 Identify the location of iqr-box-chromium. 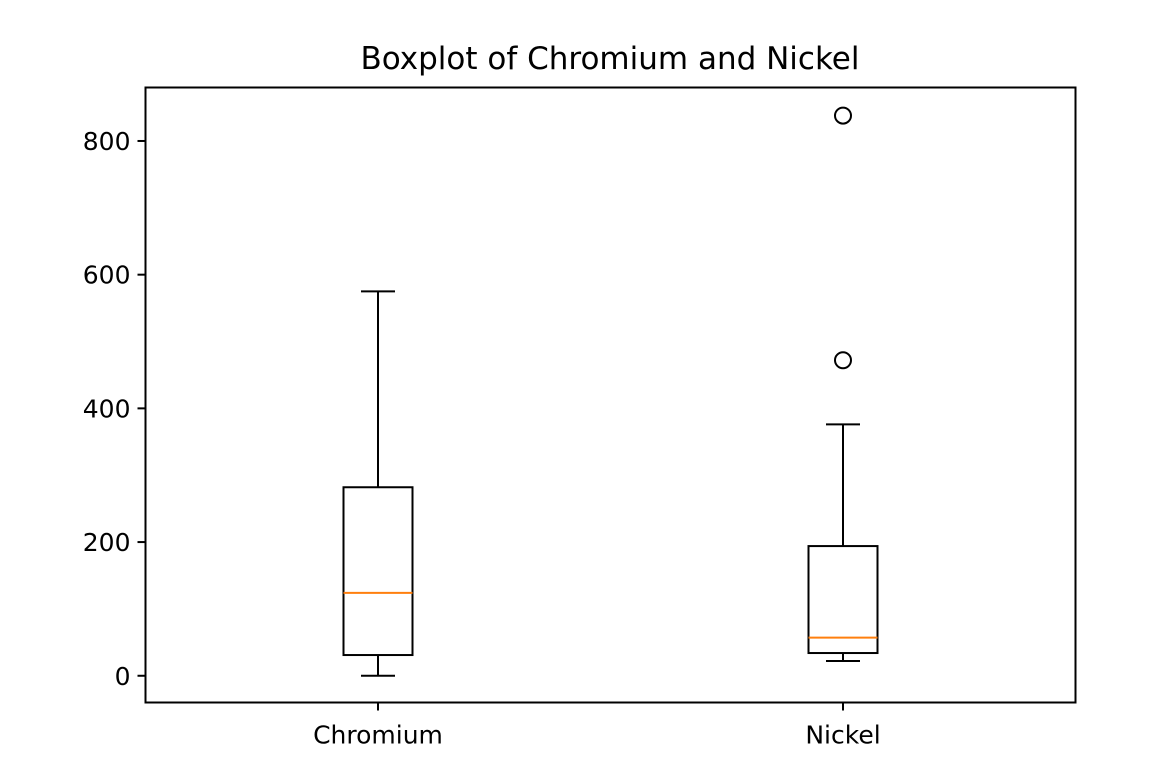
(378, 571).